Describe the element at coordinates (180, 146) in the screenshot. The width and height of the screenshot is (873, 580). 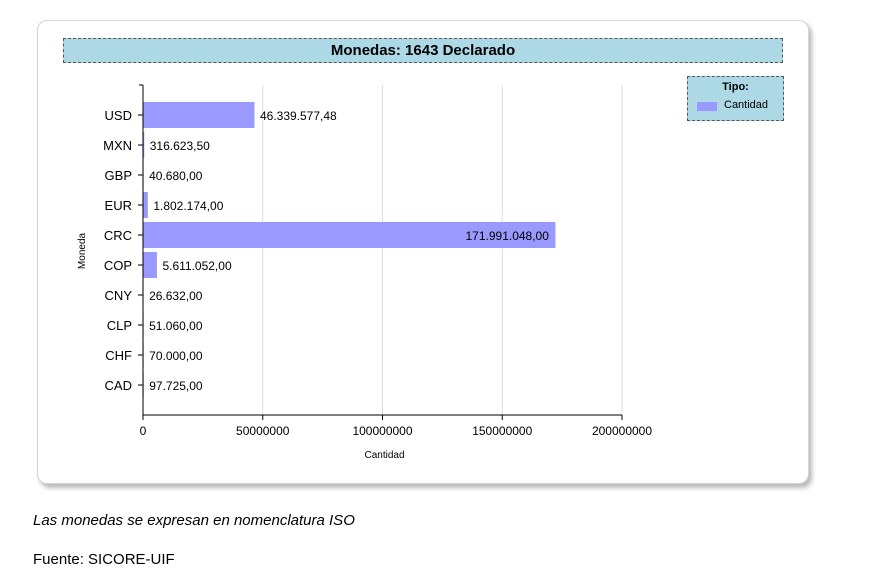
I see `data-label: 316.623,50` at that location.